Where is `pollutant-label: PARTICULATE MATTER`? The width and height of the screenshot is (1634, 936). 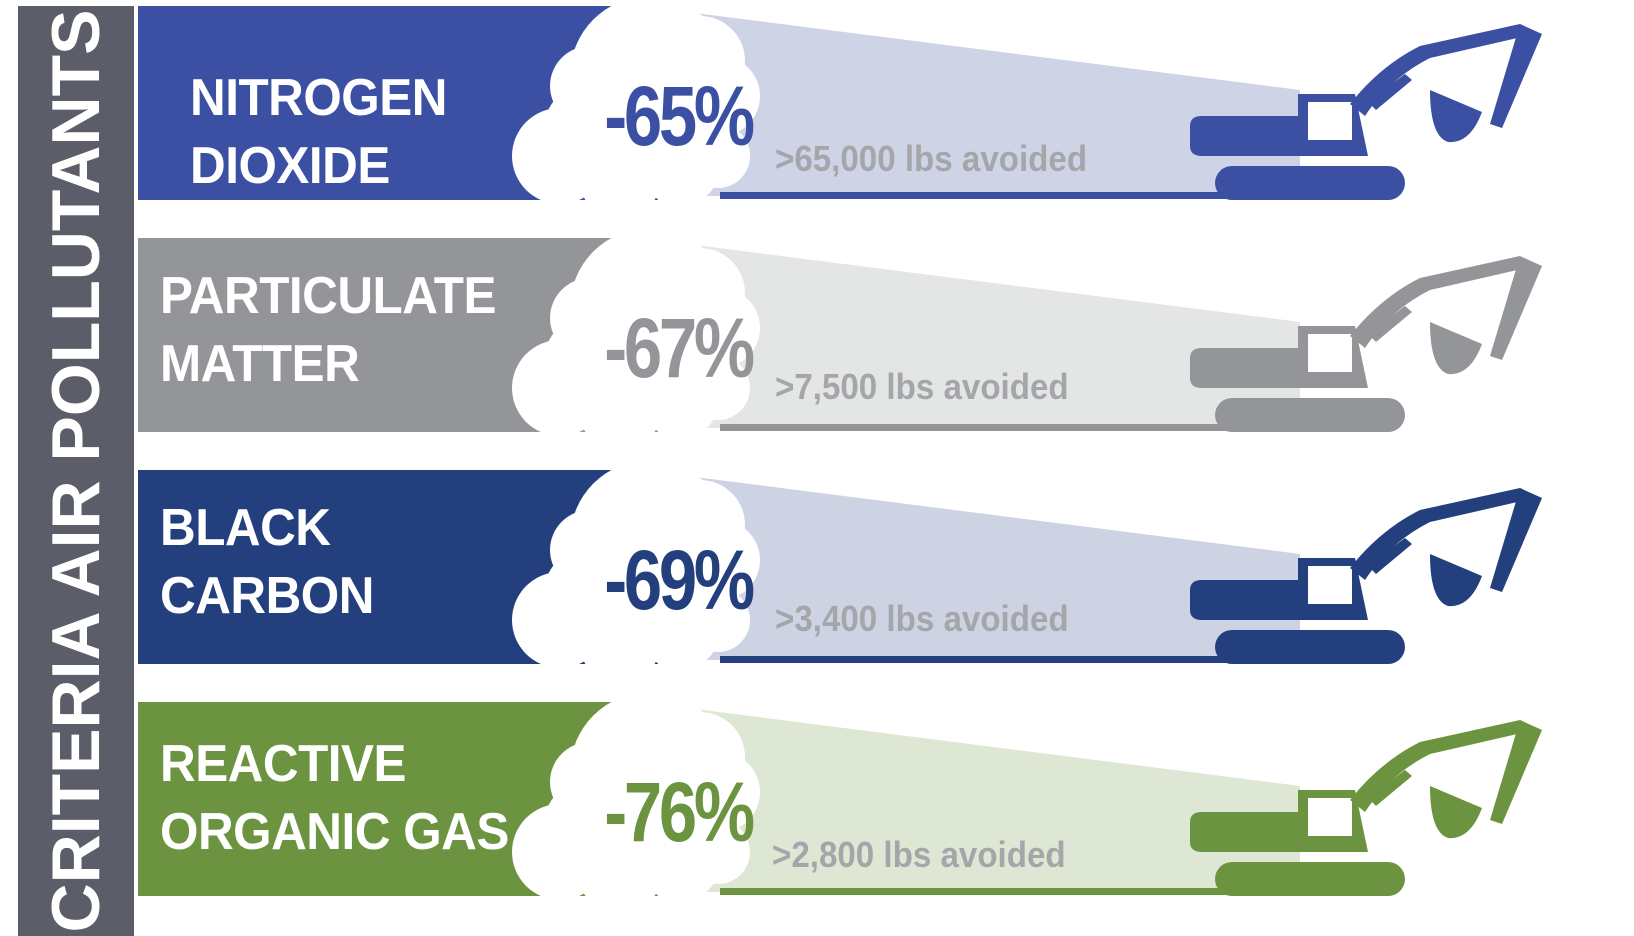 pollutant-label: PARTICULATE MATTER is located at coordinates (328, 330).